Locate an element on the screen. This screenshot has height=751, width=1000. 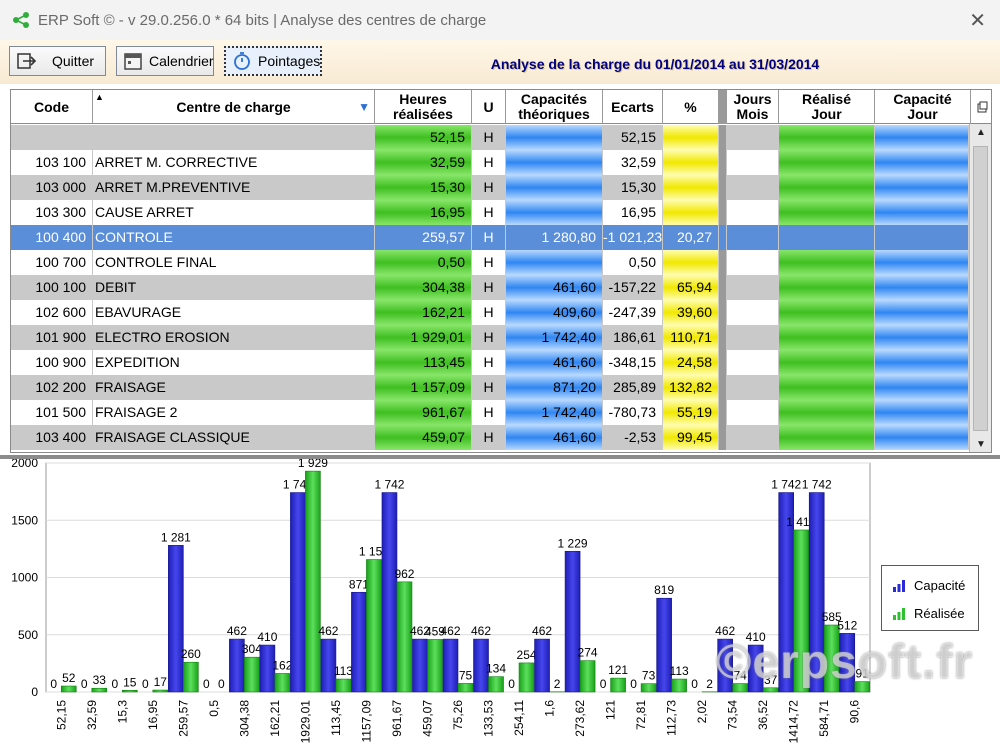
header-code: Code is located at coordinates (52, 107).